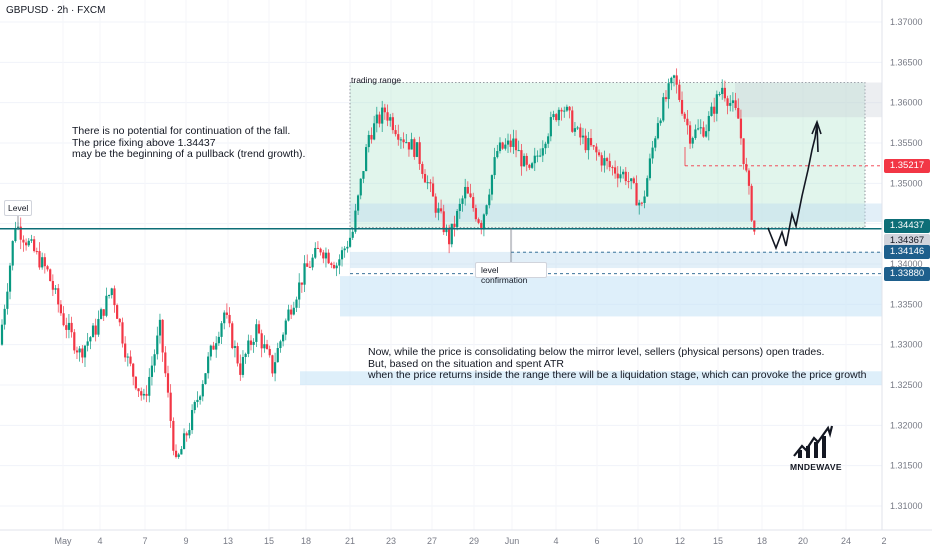 Image resolution: width=932 pixels, height=550 pixels. Describe the element at coordinates (99, 541) in the screenshot. I see `time-tick-label: 4` at that location.